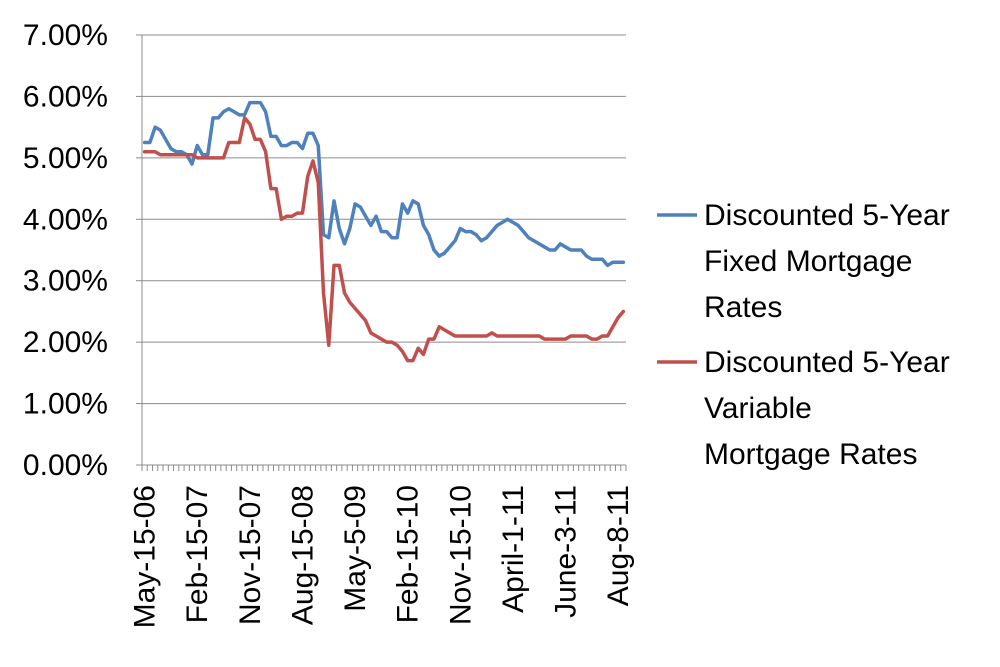 This screenshot has width=1000, height=667. I want to click on x-tick-label: Feb-15-07, so click(197, 554).